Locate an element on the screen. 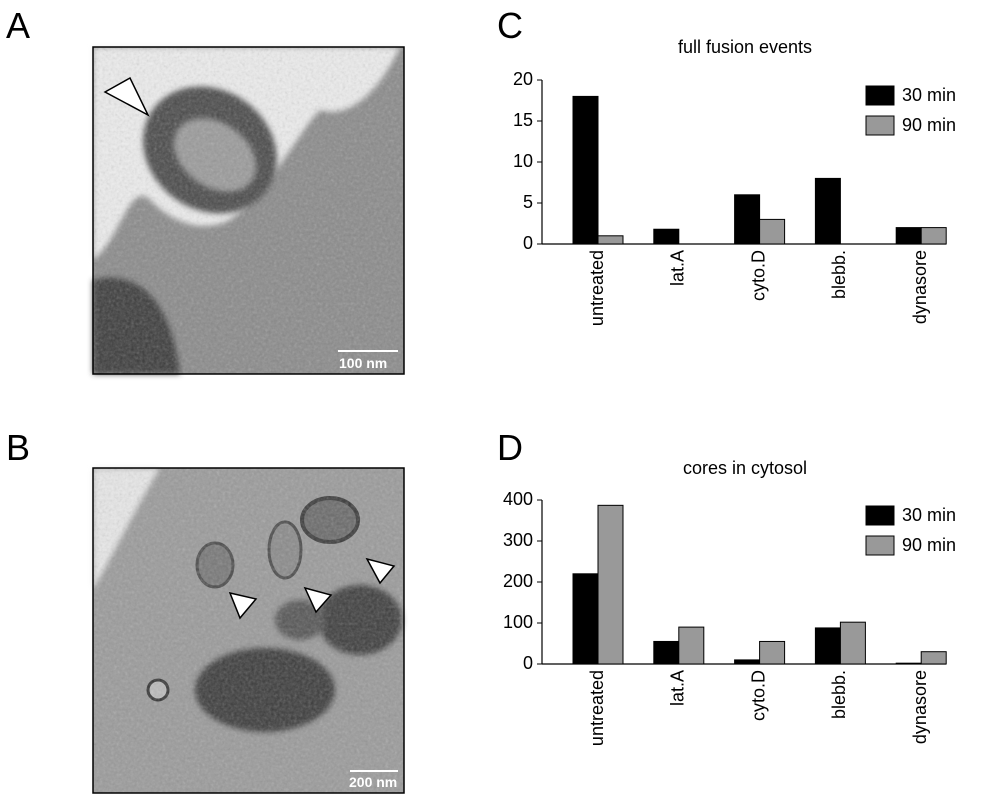 This screenshot has height=800, width=981. y-tick-label: 200 is located at coordinates (518, 581).